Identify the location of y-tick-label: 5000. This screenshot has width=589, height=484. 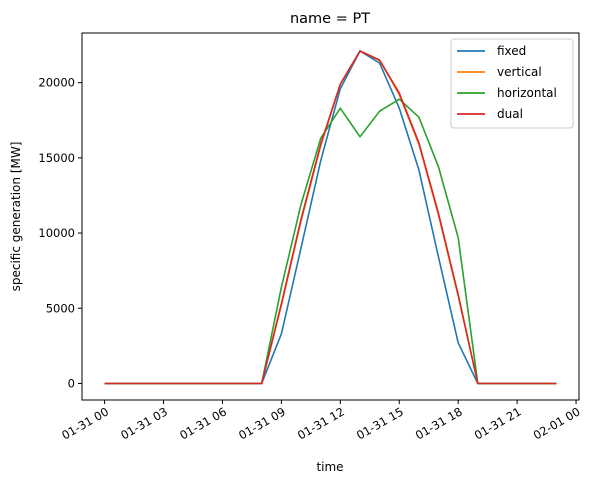
(60, 308).